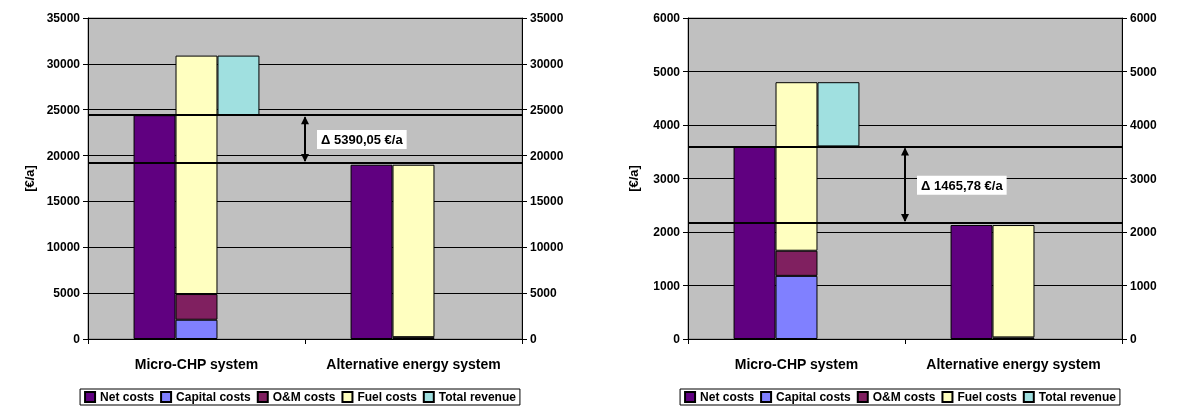 The image size is (1200, 407). Describe the element at coordinates (1144, 178) in the screenshot. I see `y2-tick-label: 3000` at that location.